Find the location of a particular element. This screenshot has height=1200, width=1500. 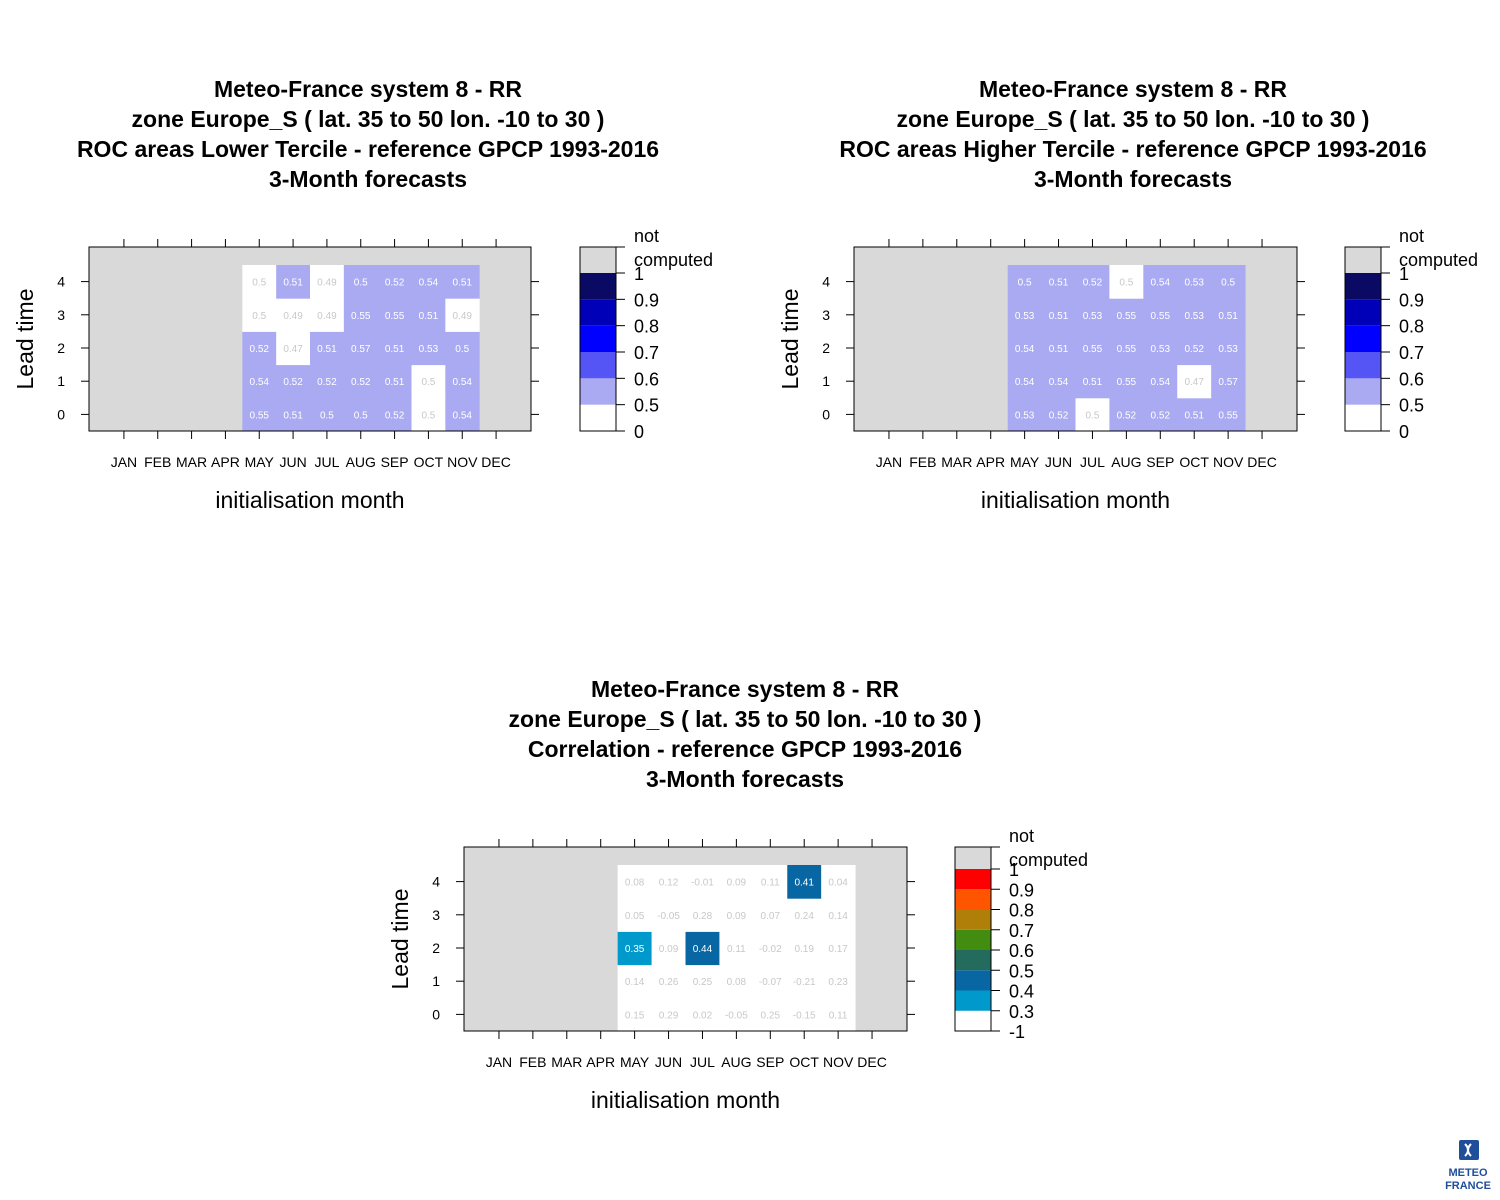

cell-value-label: 0.09 is located at coordinates (737, 916).